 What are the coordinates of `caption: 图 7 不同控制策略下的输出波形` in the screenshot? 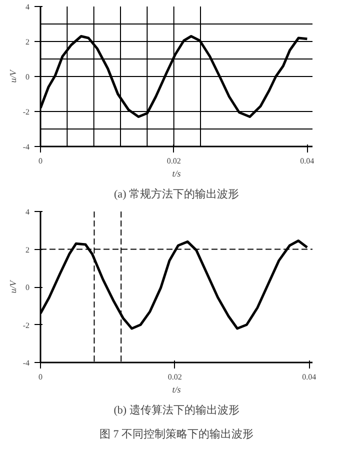 It's located at (177, 434).